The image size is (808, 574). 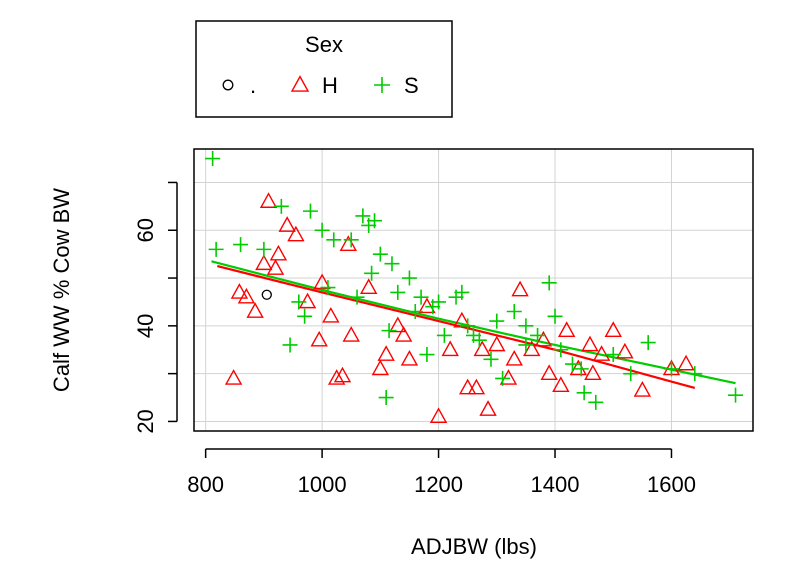 What do you see at coordinates (300, 83) in the screenshot?
I see `legend-marker-triangle` at bounding box center [300, 83].